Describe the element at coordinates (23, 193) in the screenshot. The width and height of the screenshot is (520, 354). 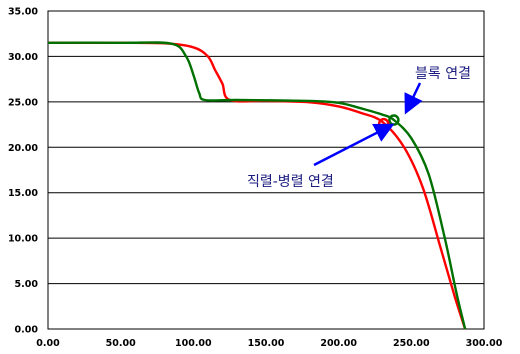
I see `y-tick-label: 15.00` at that location.